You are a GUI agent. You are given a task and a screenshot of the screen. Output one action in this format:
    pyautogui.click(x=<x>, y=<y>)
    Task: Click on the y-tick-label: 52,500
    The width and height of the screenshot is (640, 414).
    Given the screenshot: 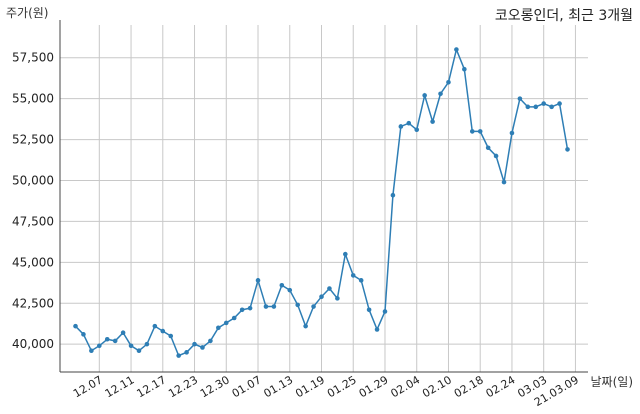 What is the action you would take?
    pyautogui.click(x=33, y=140)
    